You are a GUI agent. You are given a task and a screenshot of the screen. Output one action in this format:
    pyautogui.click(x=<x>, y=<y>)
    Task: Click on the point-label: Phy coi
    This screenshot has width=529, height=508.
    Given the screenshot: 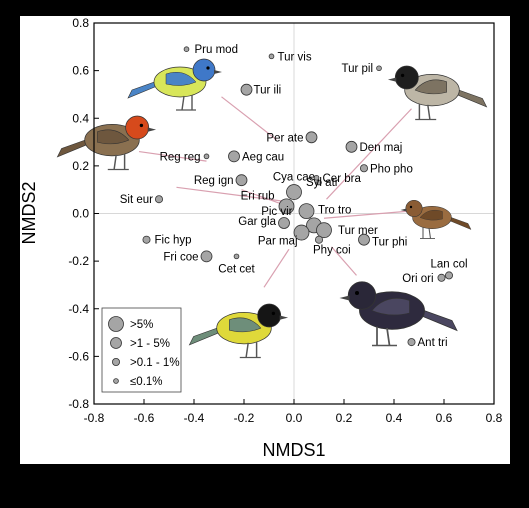 What is the action you would take?
    pyautogui.click(x=332, y=251)
    